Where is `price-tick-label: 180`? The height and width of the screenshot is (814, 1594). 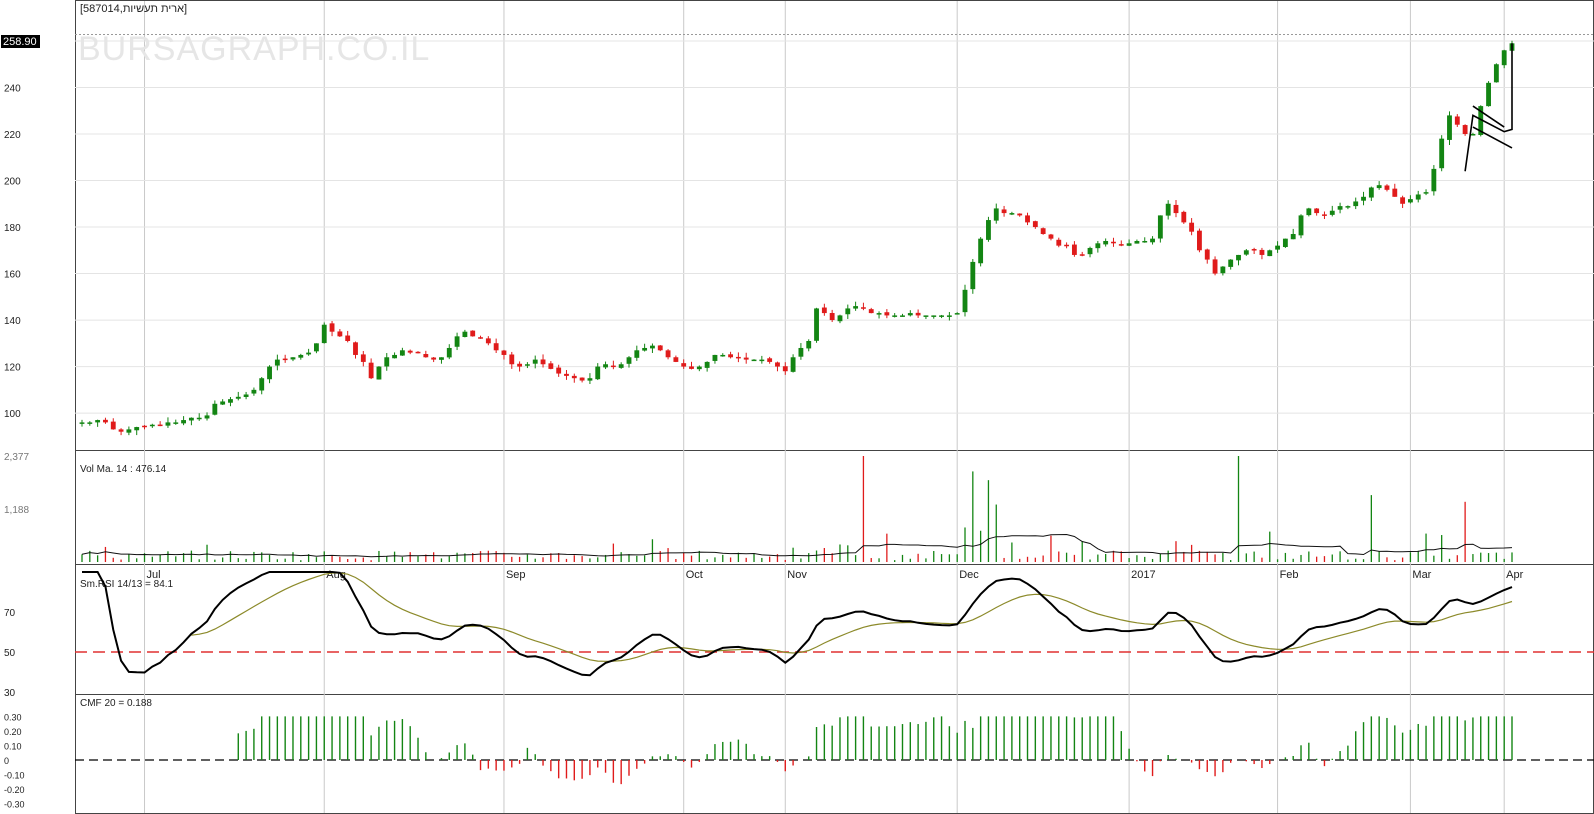 price-tick-label: 180 is located at coordinates (12, 228).